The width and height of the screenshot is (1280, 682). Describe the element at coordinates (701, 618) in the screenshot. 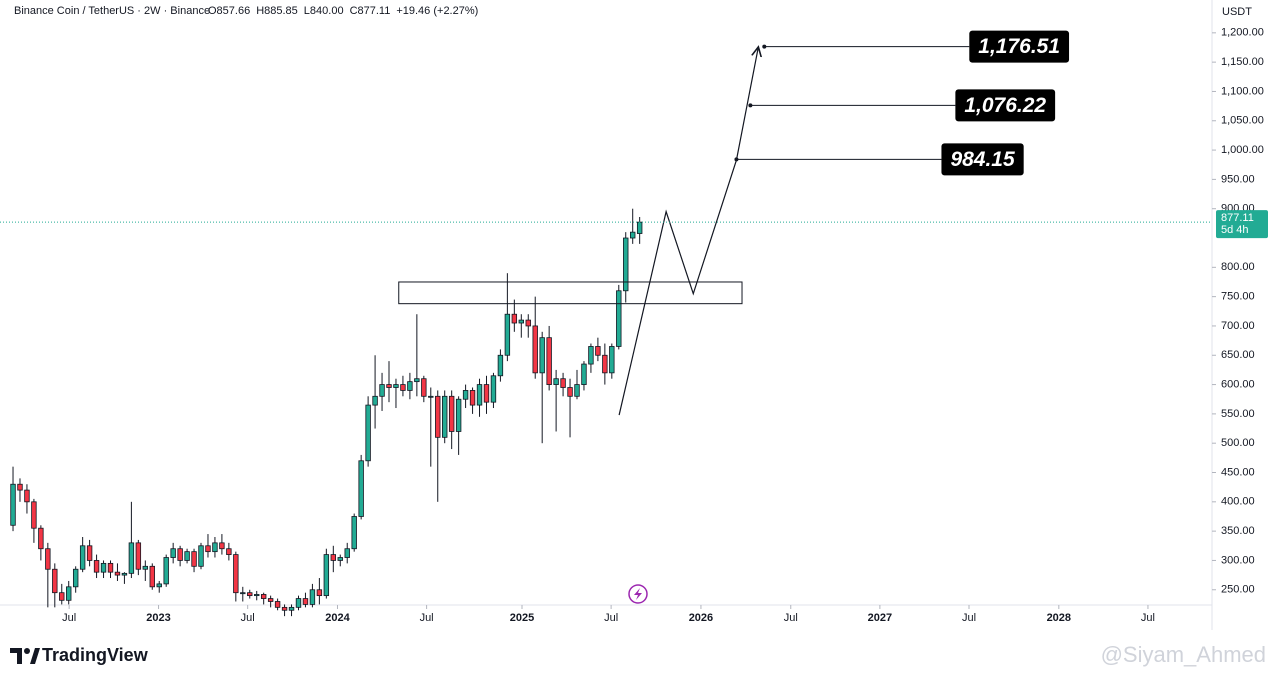

I see `x-tick-label: 2026` at that location.